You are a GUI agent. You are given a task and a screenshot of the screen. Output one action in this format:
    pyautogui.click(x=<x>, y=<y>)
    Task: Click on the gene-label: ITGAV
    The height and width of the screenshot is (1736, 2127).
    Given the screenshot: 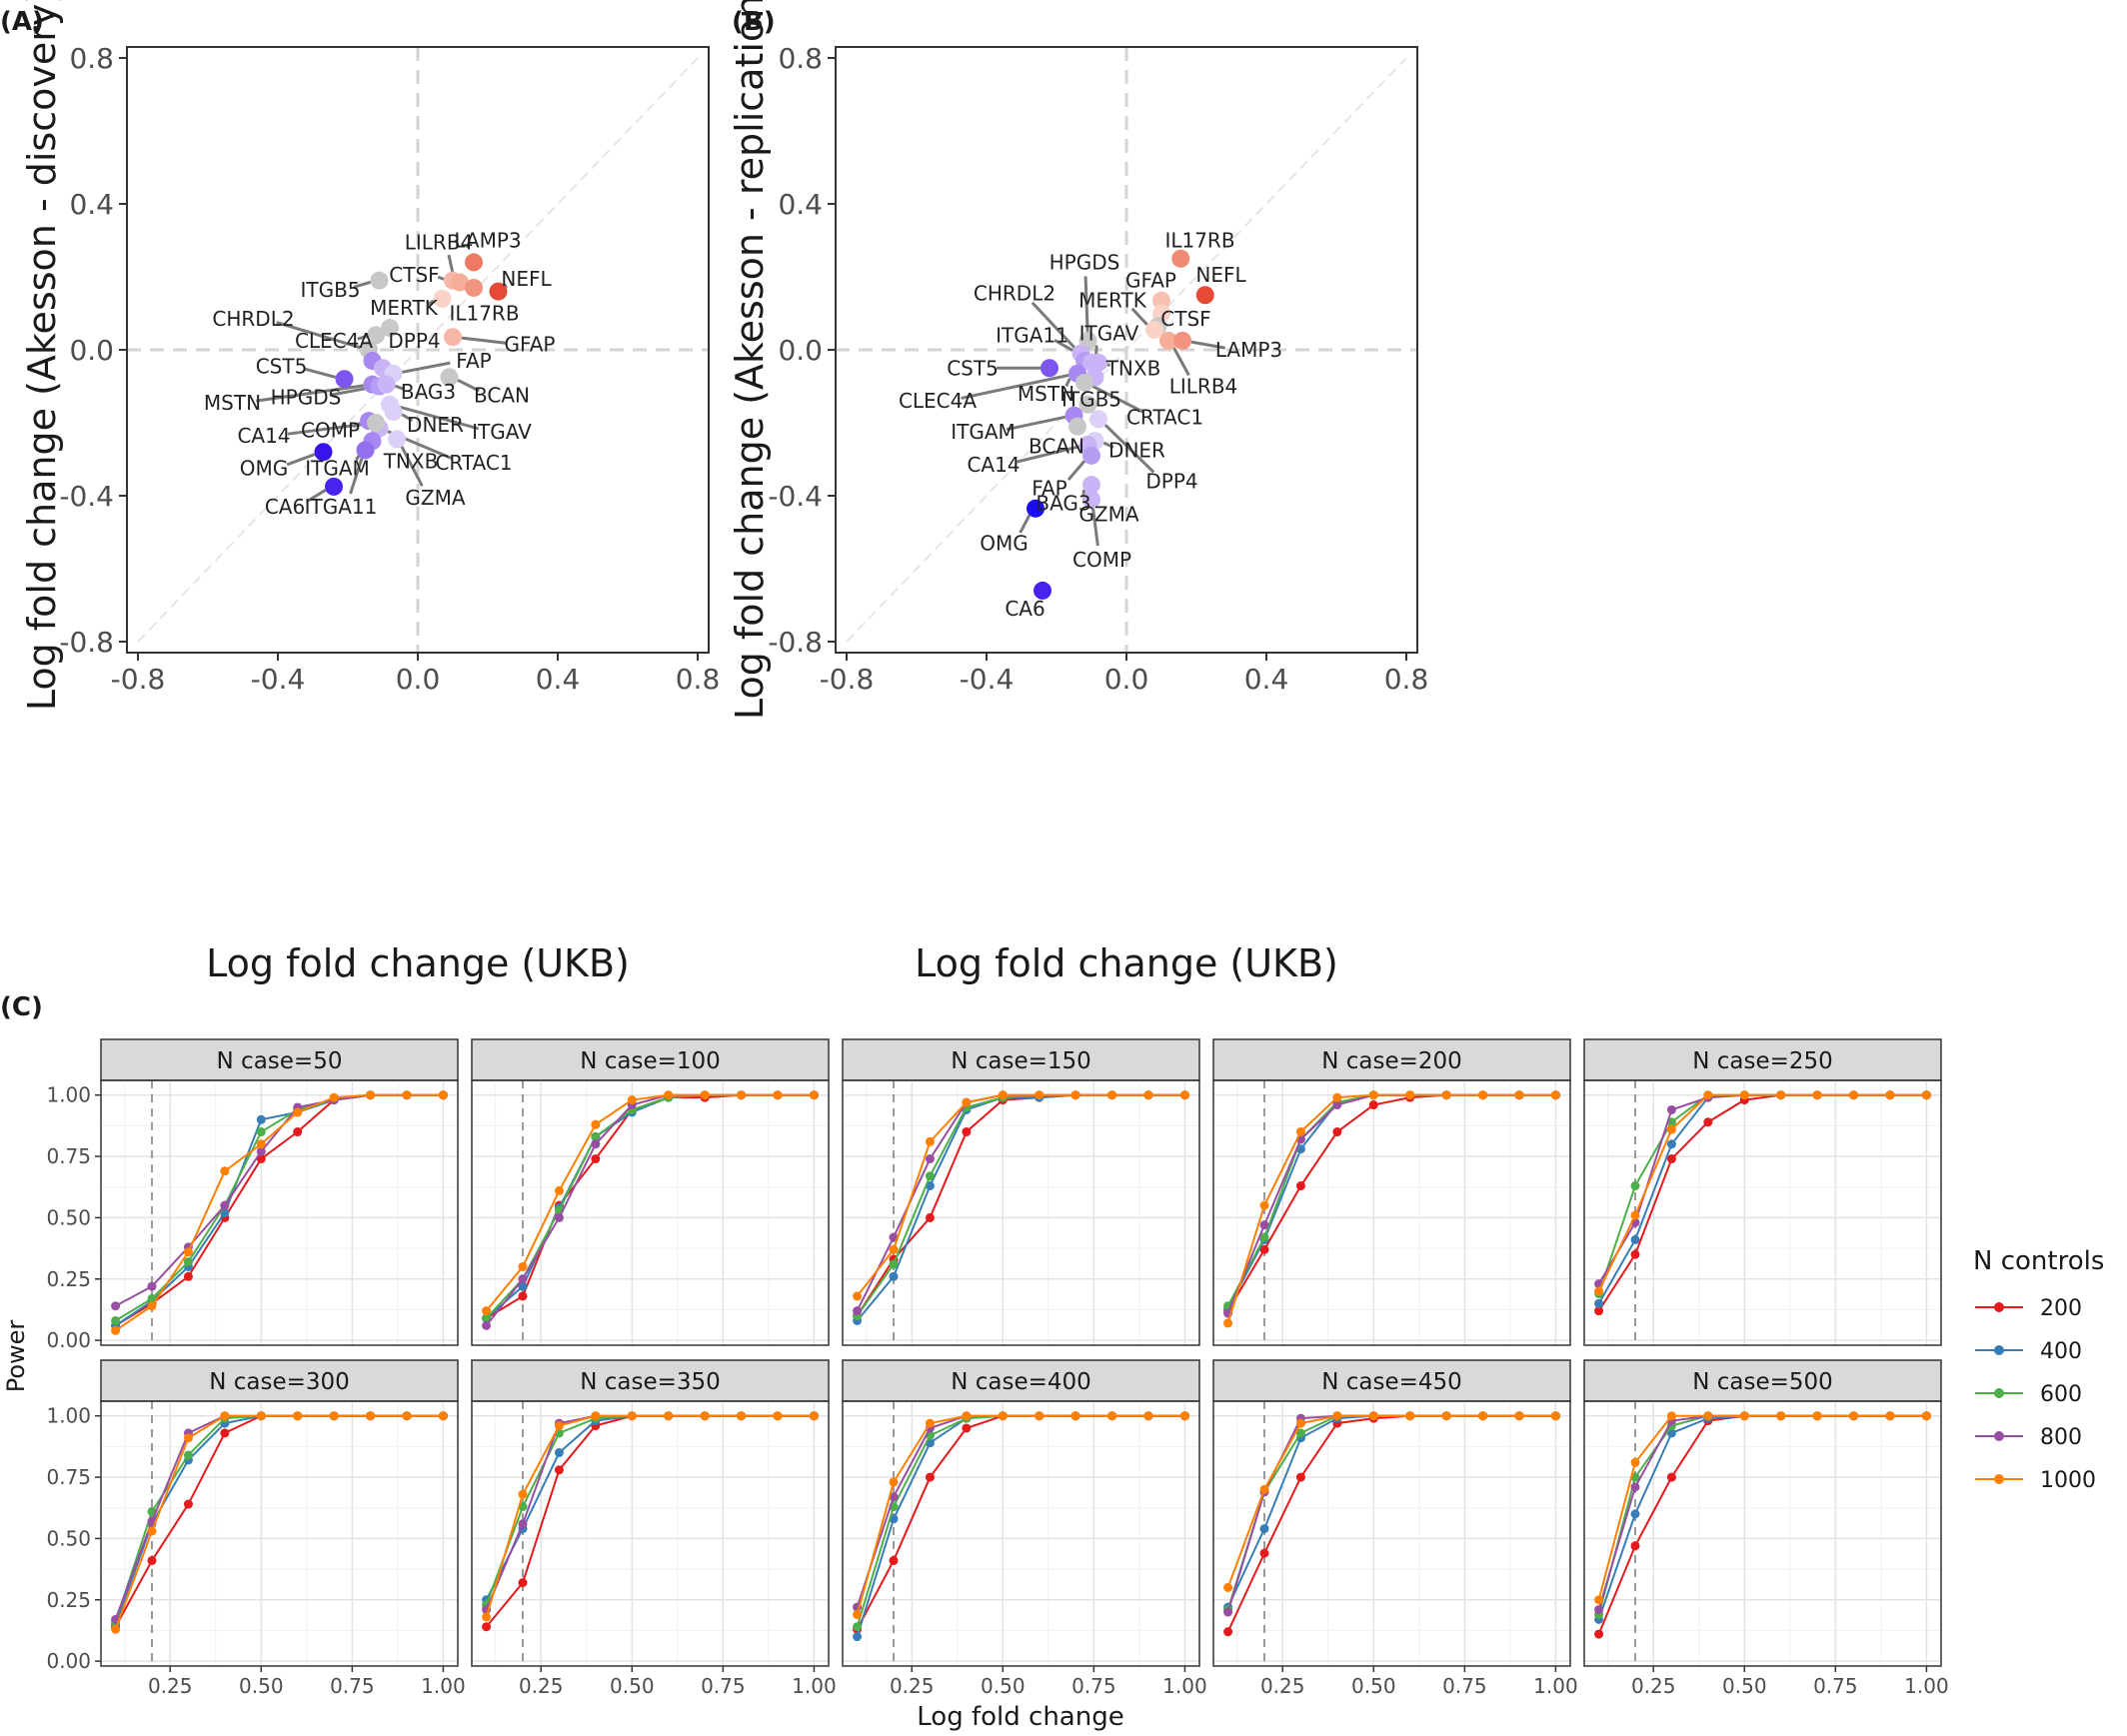 What is the action you would take?
    pyautogui.click(x=502, y=432)
    